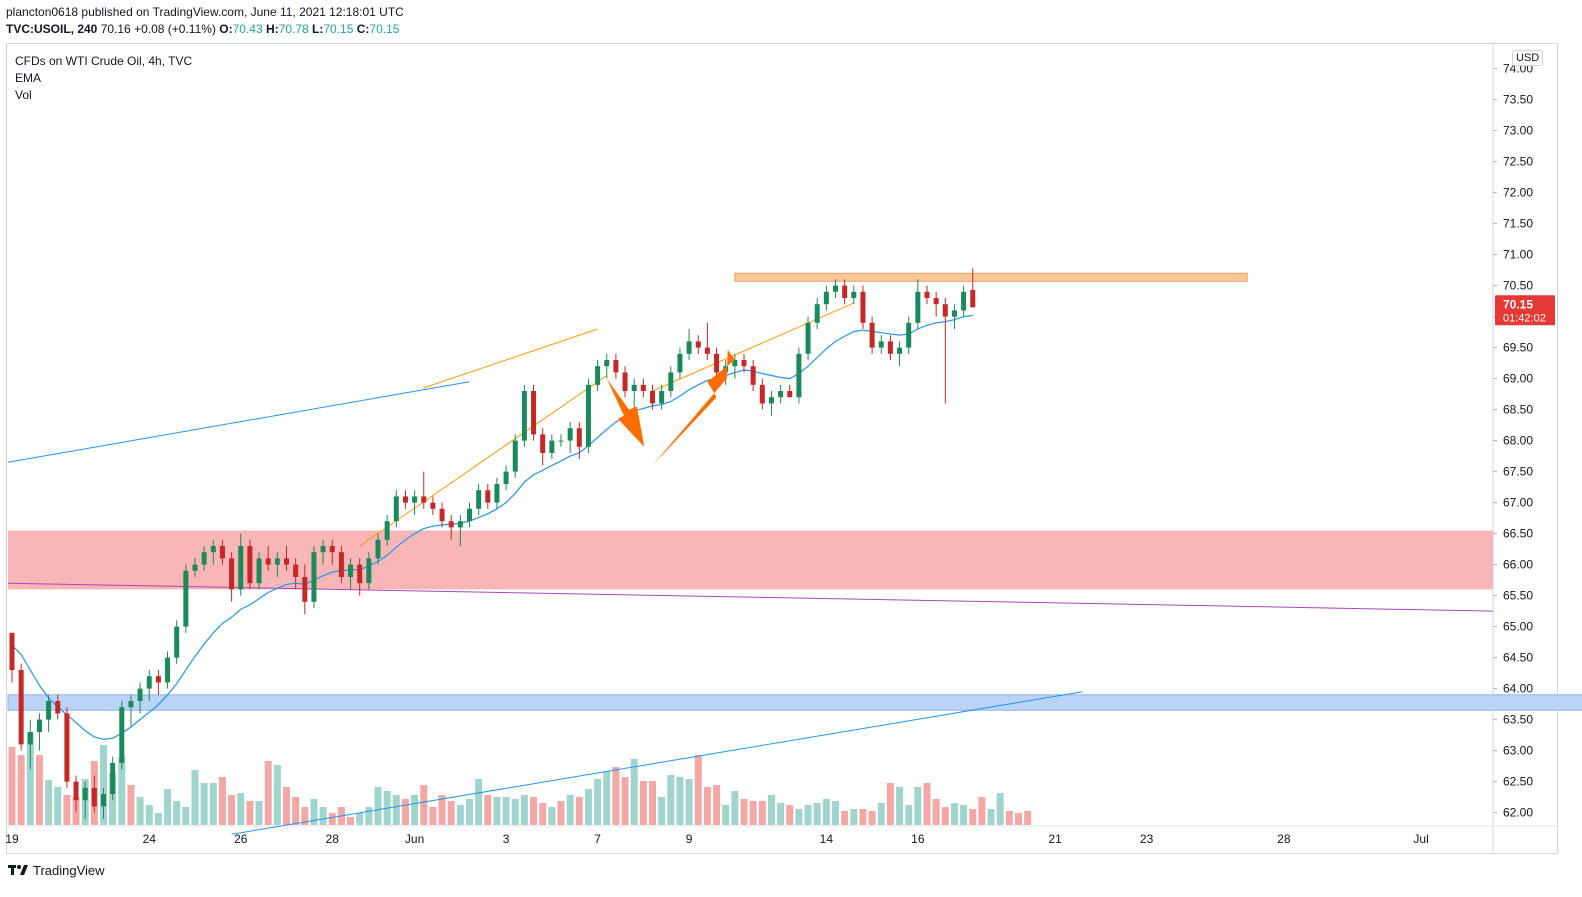  Describe the element at coordinates (52, 29) in the screenshot. I see `symbol: TVC:USOIL, 240` at that location.